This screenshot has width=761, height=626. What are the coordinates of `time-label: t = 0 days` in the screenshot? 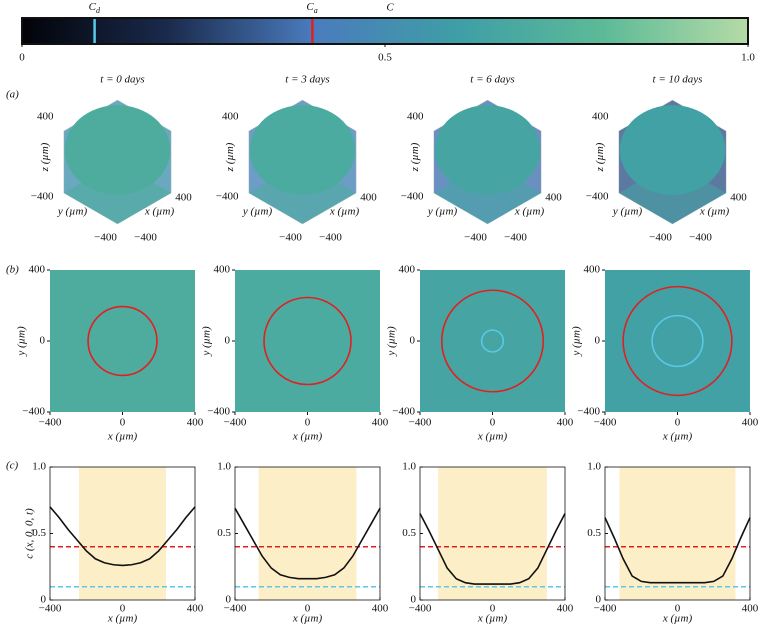 It's located at (122, 80).